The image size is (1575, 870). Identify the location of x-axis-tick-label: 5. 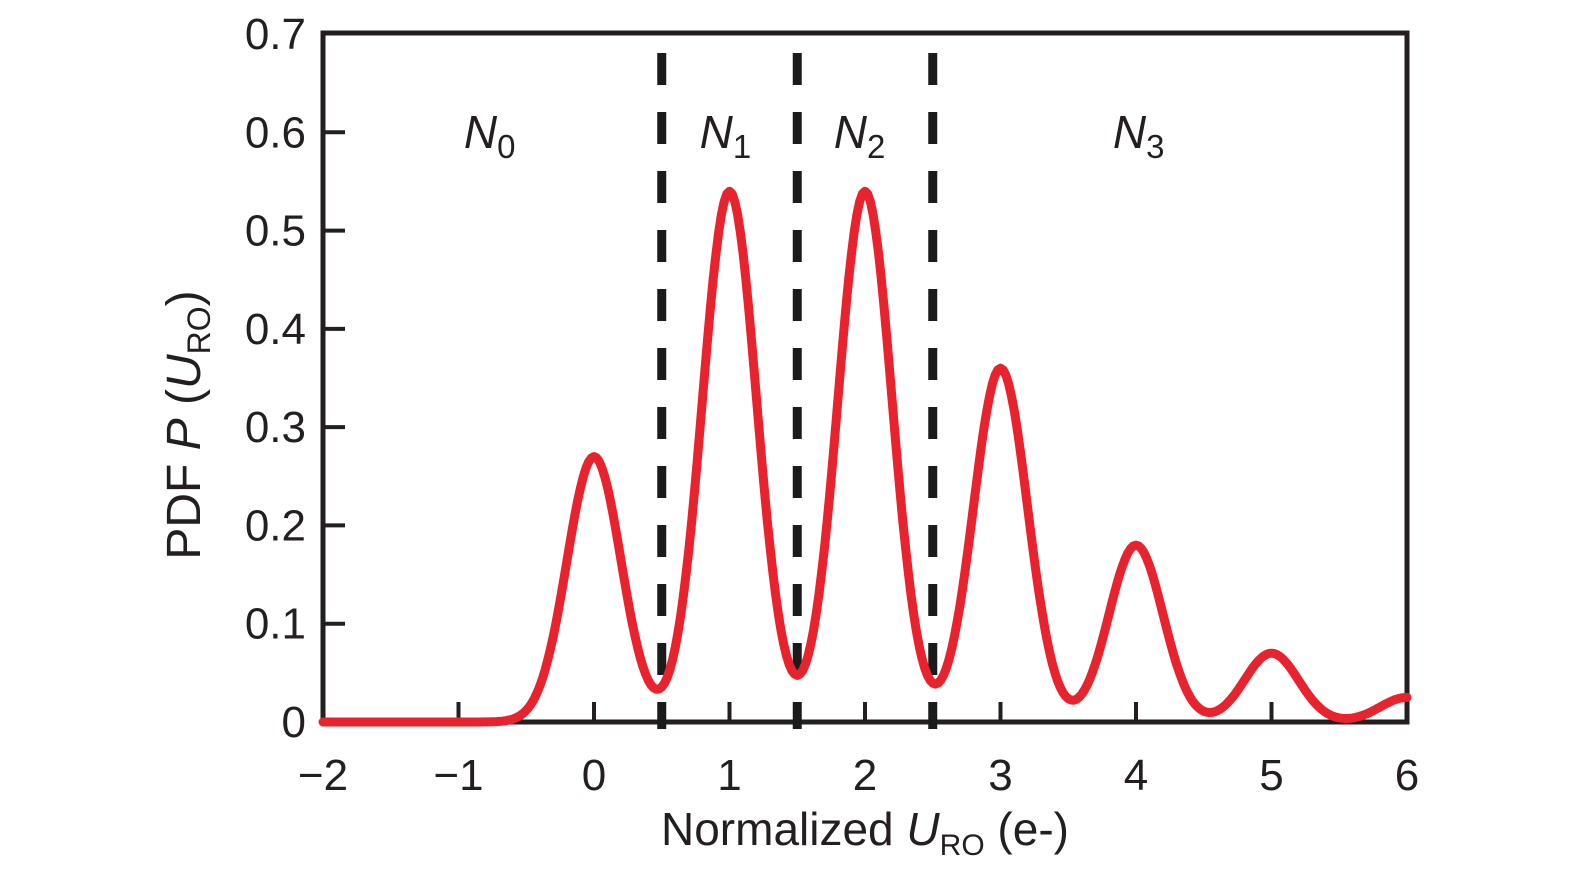
(1271, 775).